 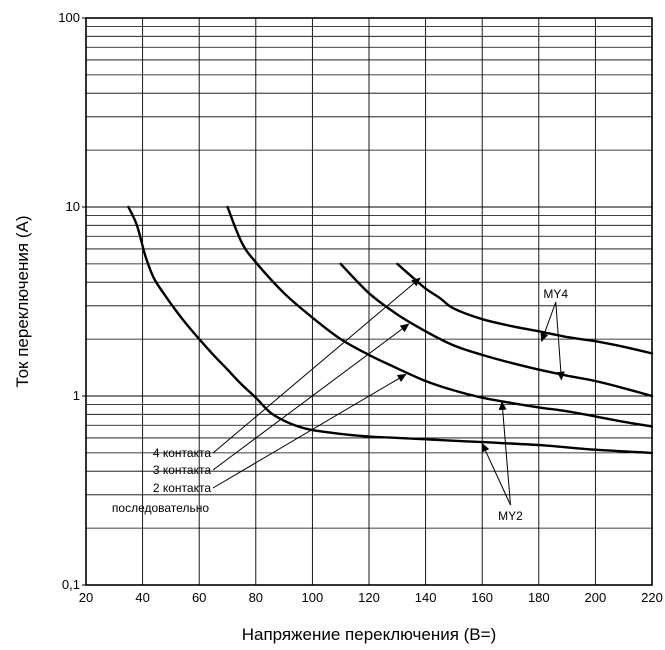 What do you see at coordinates (72, 301) in the screenshot?
I see `y-tick-labels: 0,1 1 10 100` at bounding box center [72, 301].